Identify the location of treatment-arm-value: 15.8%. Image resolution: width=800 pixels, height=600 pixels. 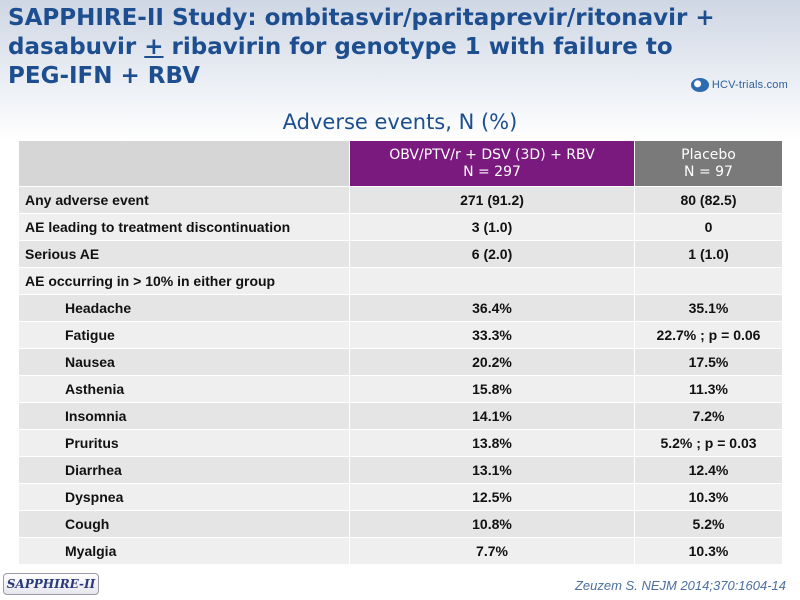
(492, 389).